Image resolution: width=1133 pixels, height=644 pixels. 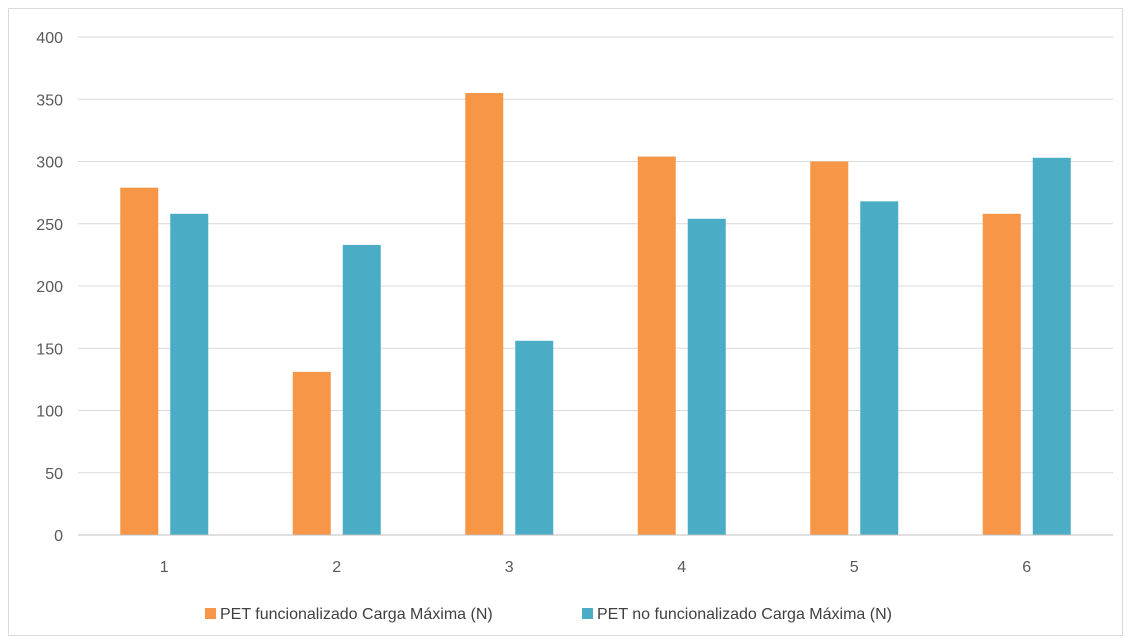 What do you see at coordinates (164, 567) in the screenshot?
I see `x-tick-label: 1` at bounding box center [164, 567].